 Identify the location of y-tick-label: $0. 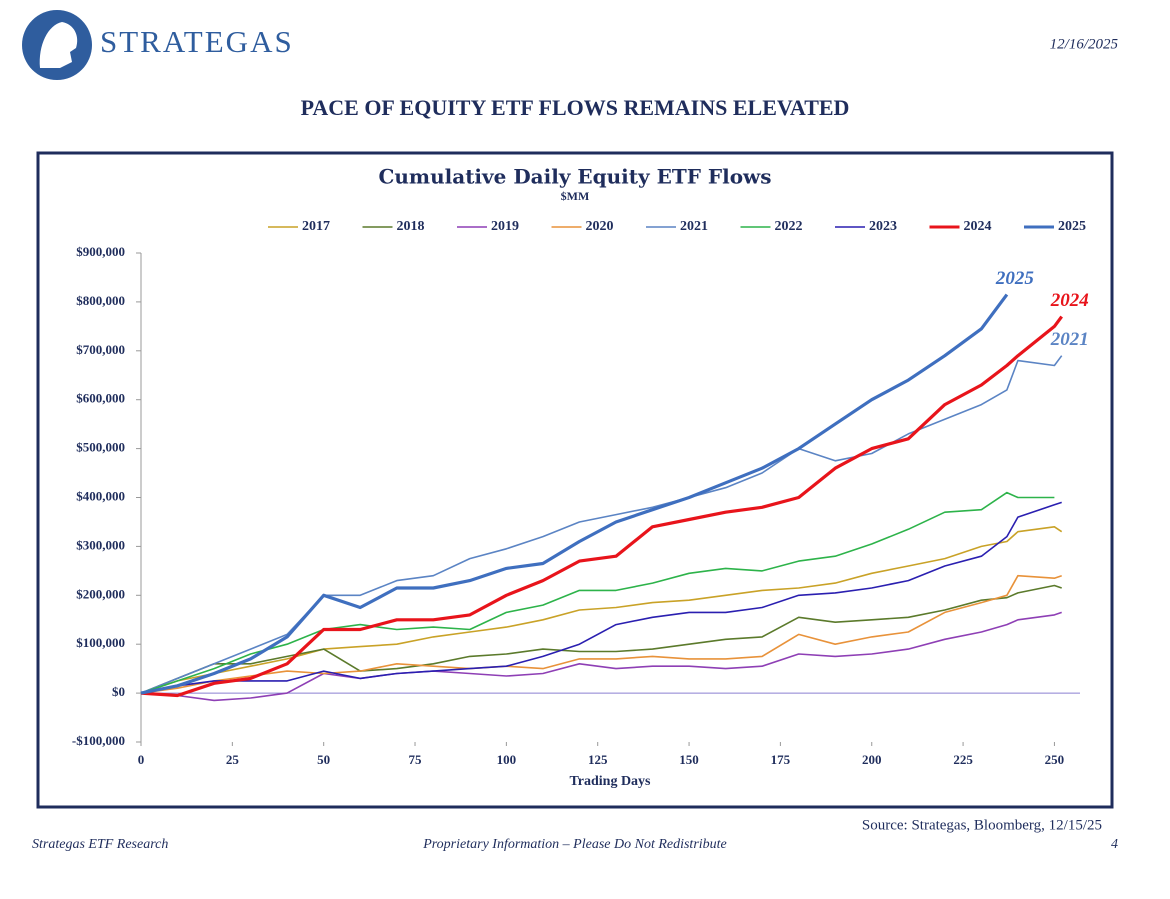
(118, 691).